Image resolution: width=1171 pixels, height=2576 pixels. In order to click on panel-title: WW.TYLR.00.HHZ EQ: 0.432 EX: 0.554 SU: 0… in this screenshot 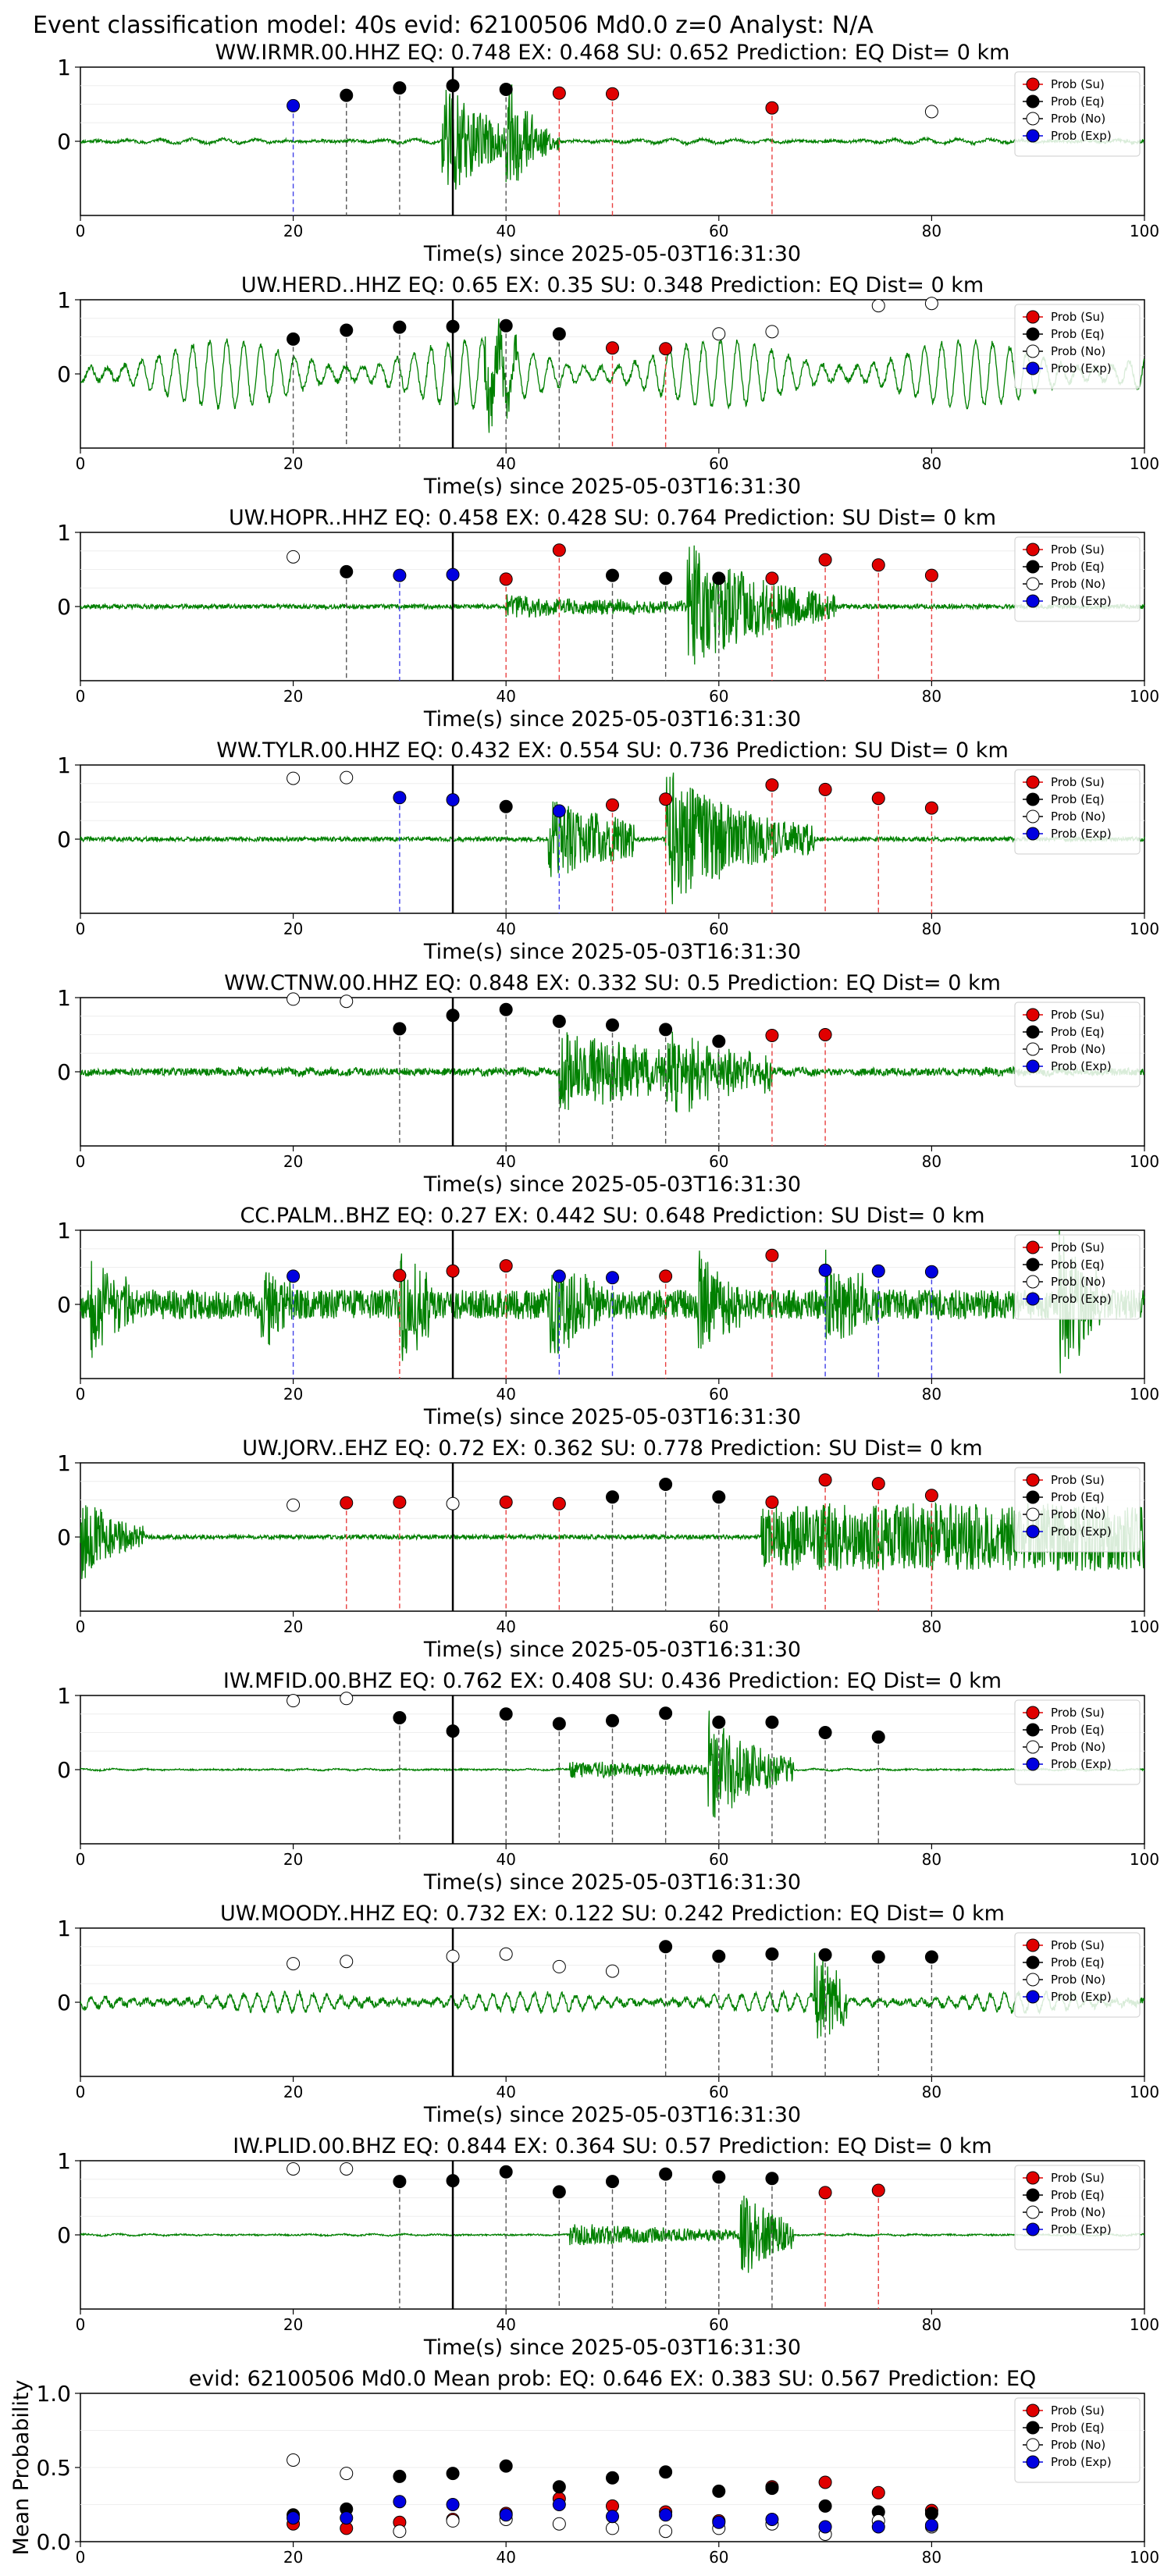, I will do `click(612, 750)`.